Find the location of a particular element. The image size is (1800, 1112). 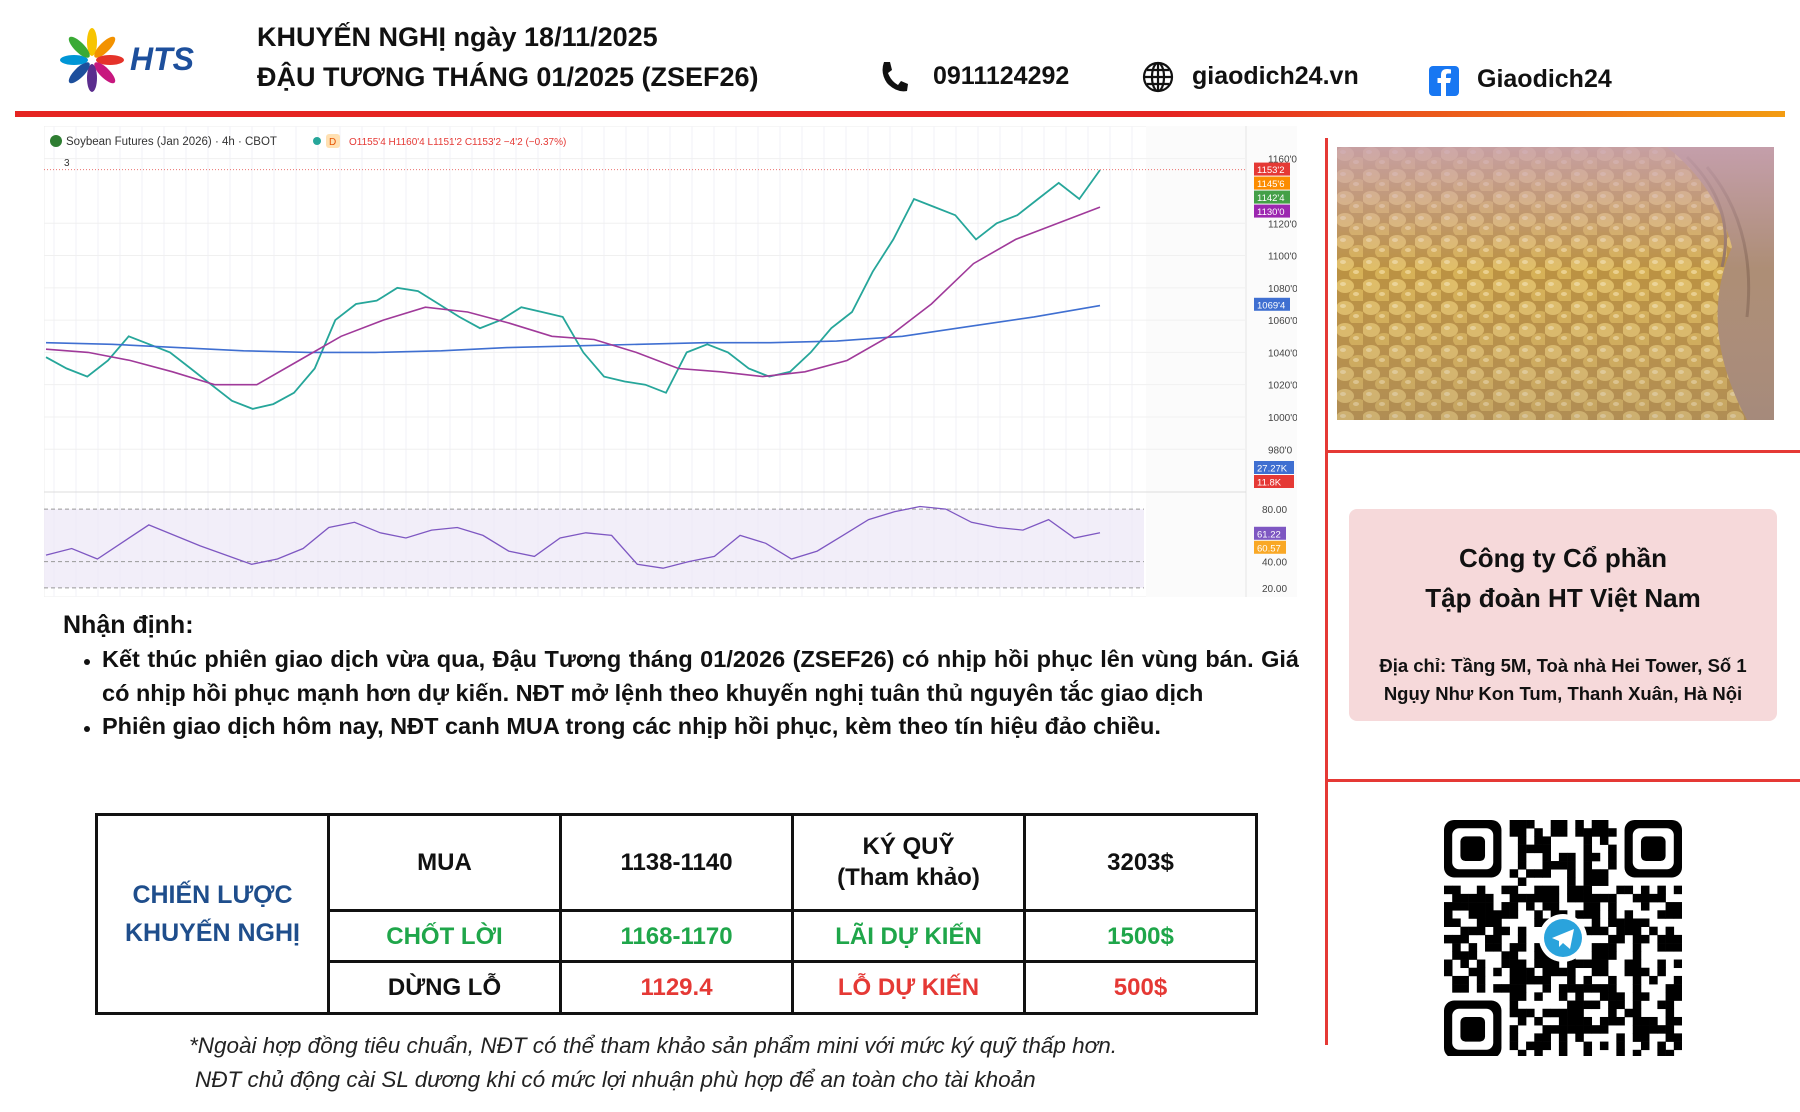

y-tick-label: 1160'0 is located at coordinates (1282, 160).